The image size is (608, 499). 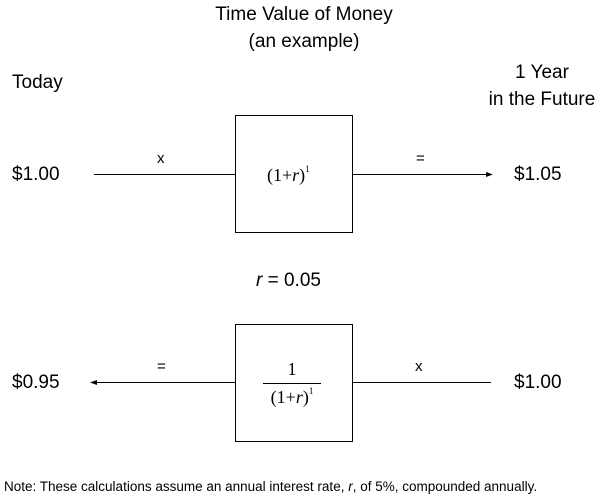 I want to click on future-header-line1: 1 Year, so click(x=542, y=72).